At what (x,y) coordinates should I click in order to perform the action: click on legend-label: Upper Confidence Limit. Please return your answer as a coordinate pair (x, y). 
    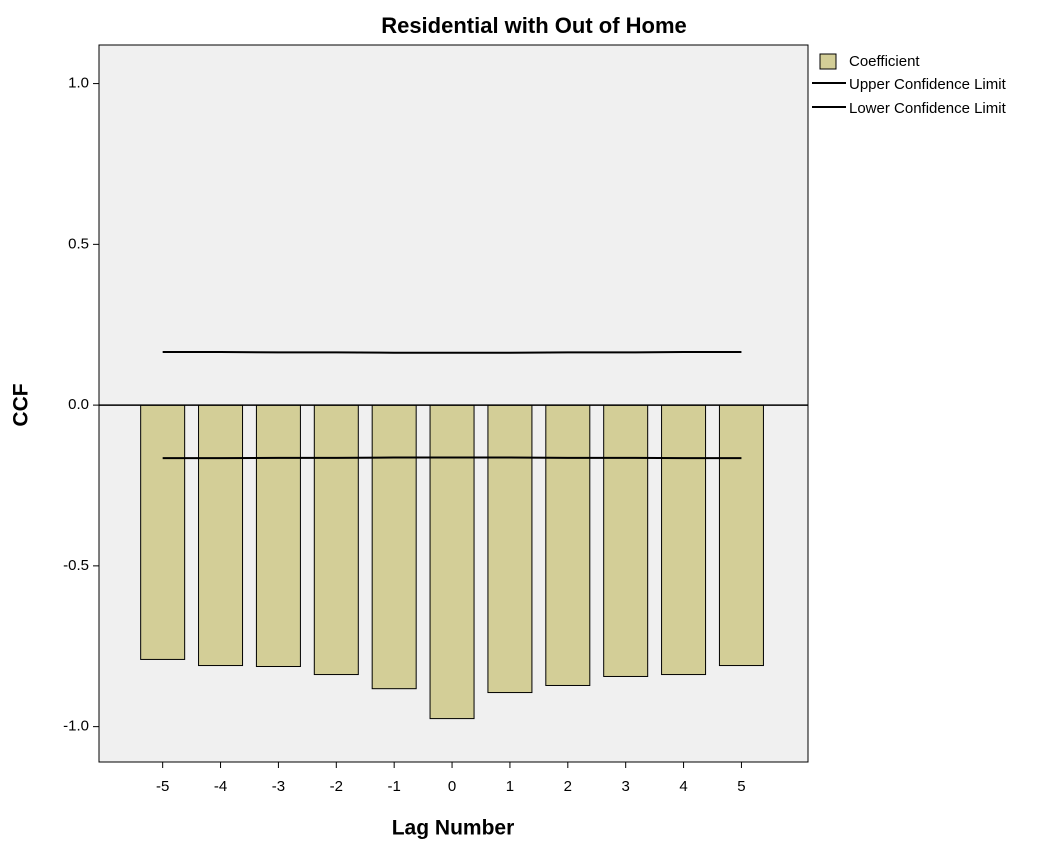
    Looking at the image, I should click on (928, 84).